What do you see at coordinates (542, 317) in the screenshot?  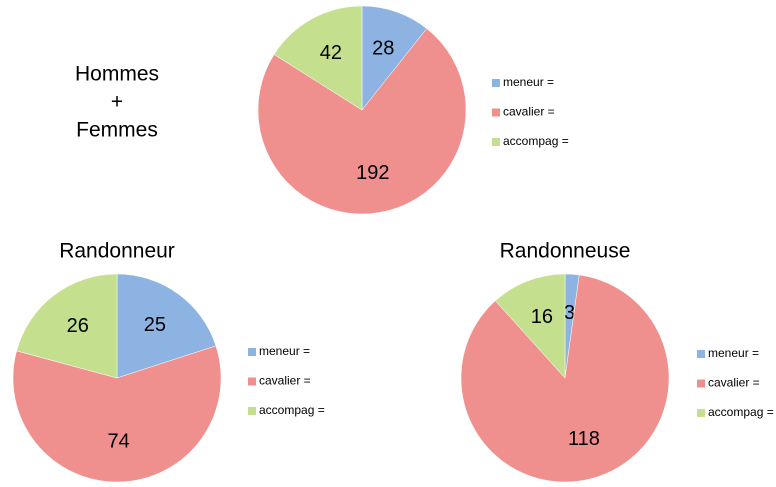 I see `data-label: 16` at bounding box center [542, 317].